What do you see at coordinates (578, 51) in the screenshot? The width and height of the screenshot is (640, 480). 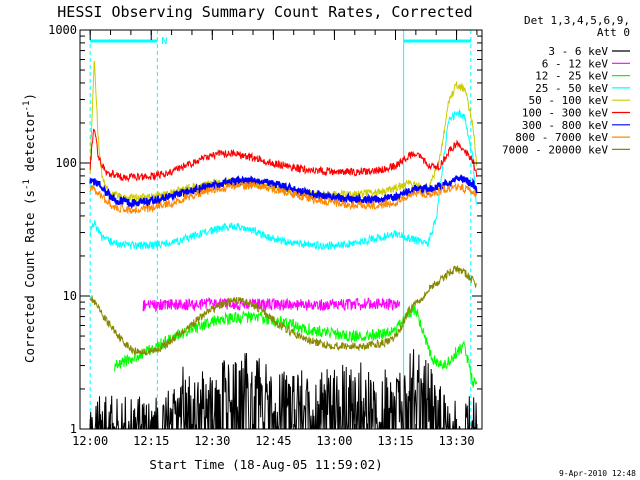 I see `legend-entry-label: 3 - 6 keV` at bounding box center [578, 51].